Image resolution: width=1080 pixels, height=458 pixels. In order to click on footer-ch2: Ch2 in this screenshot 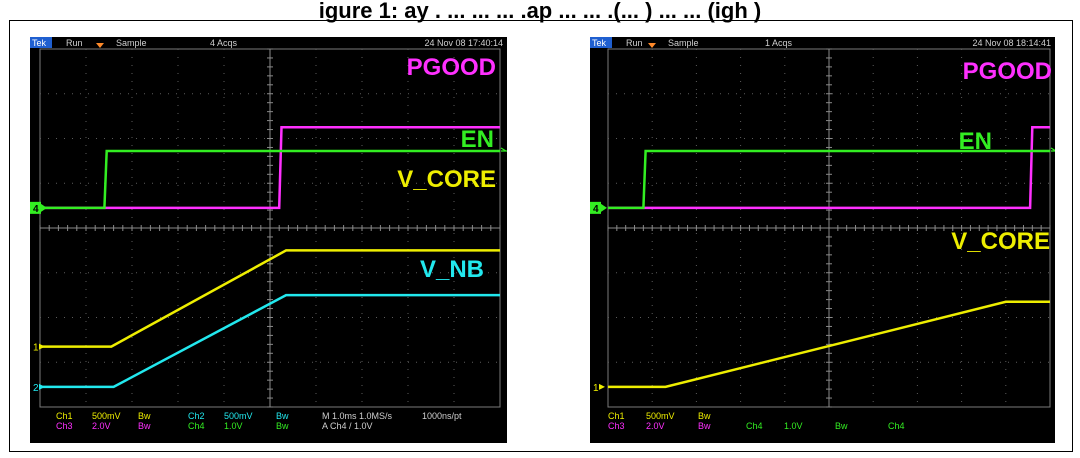, I will do `click(196, 416)`.